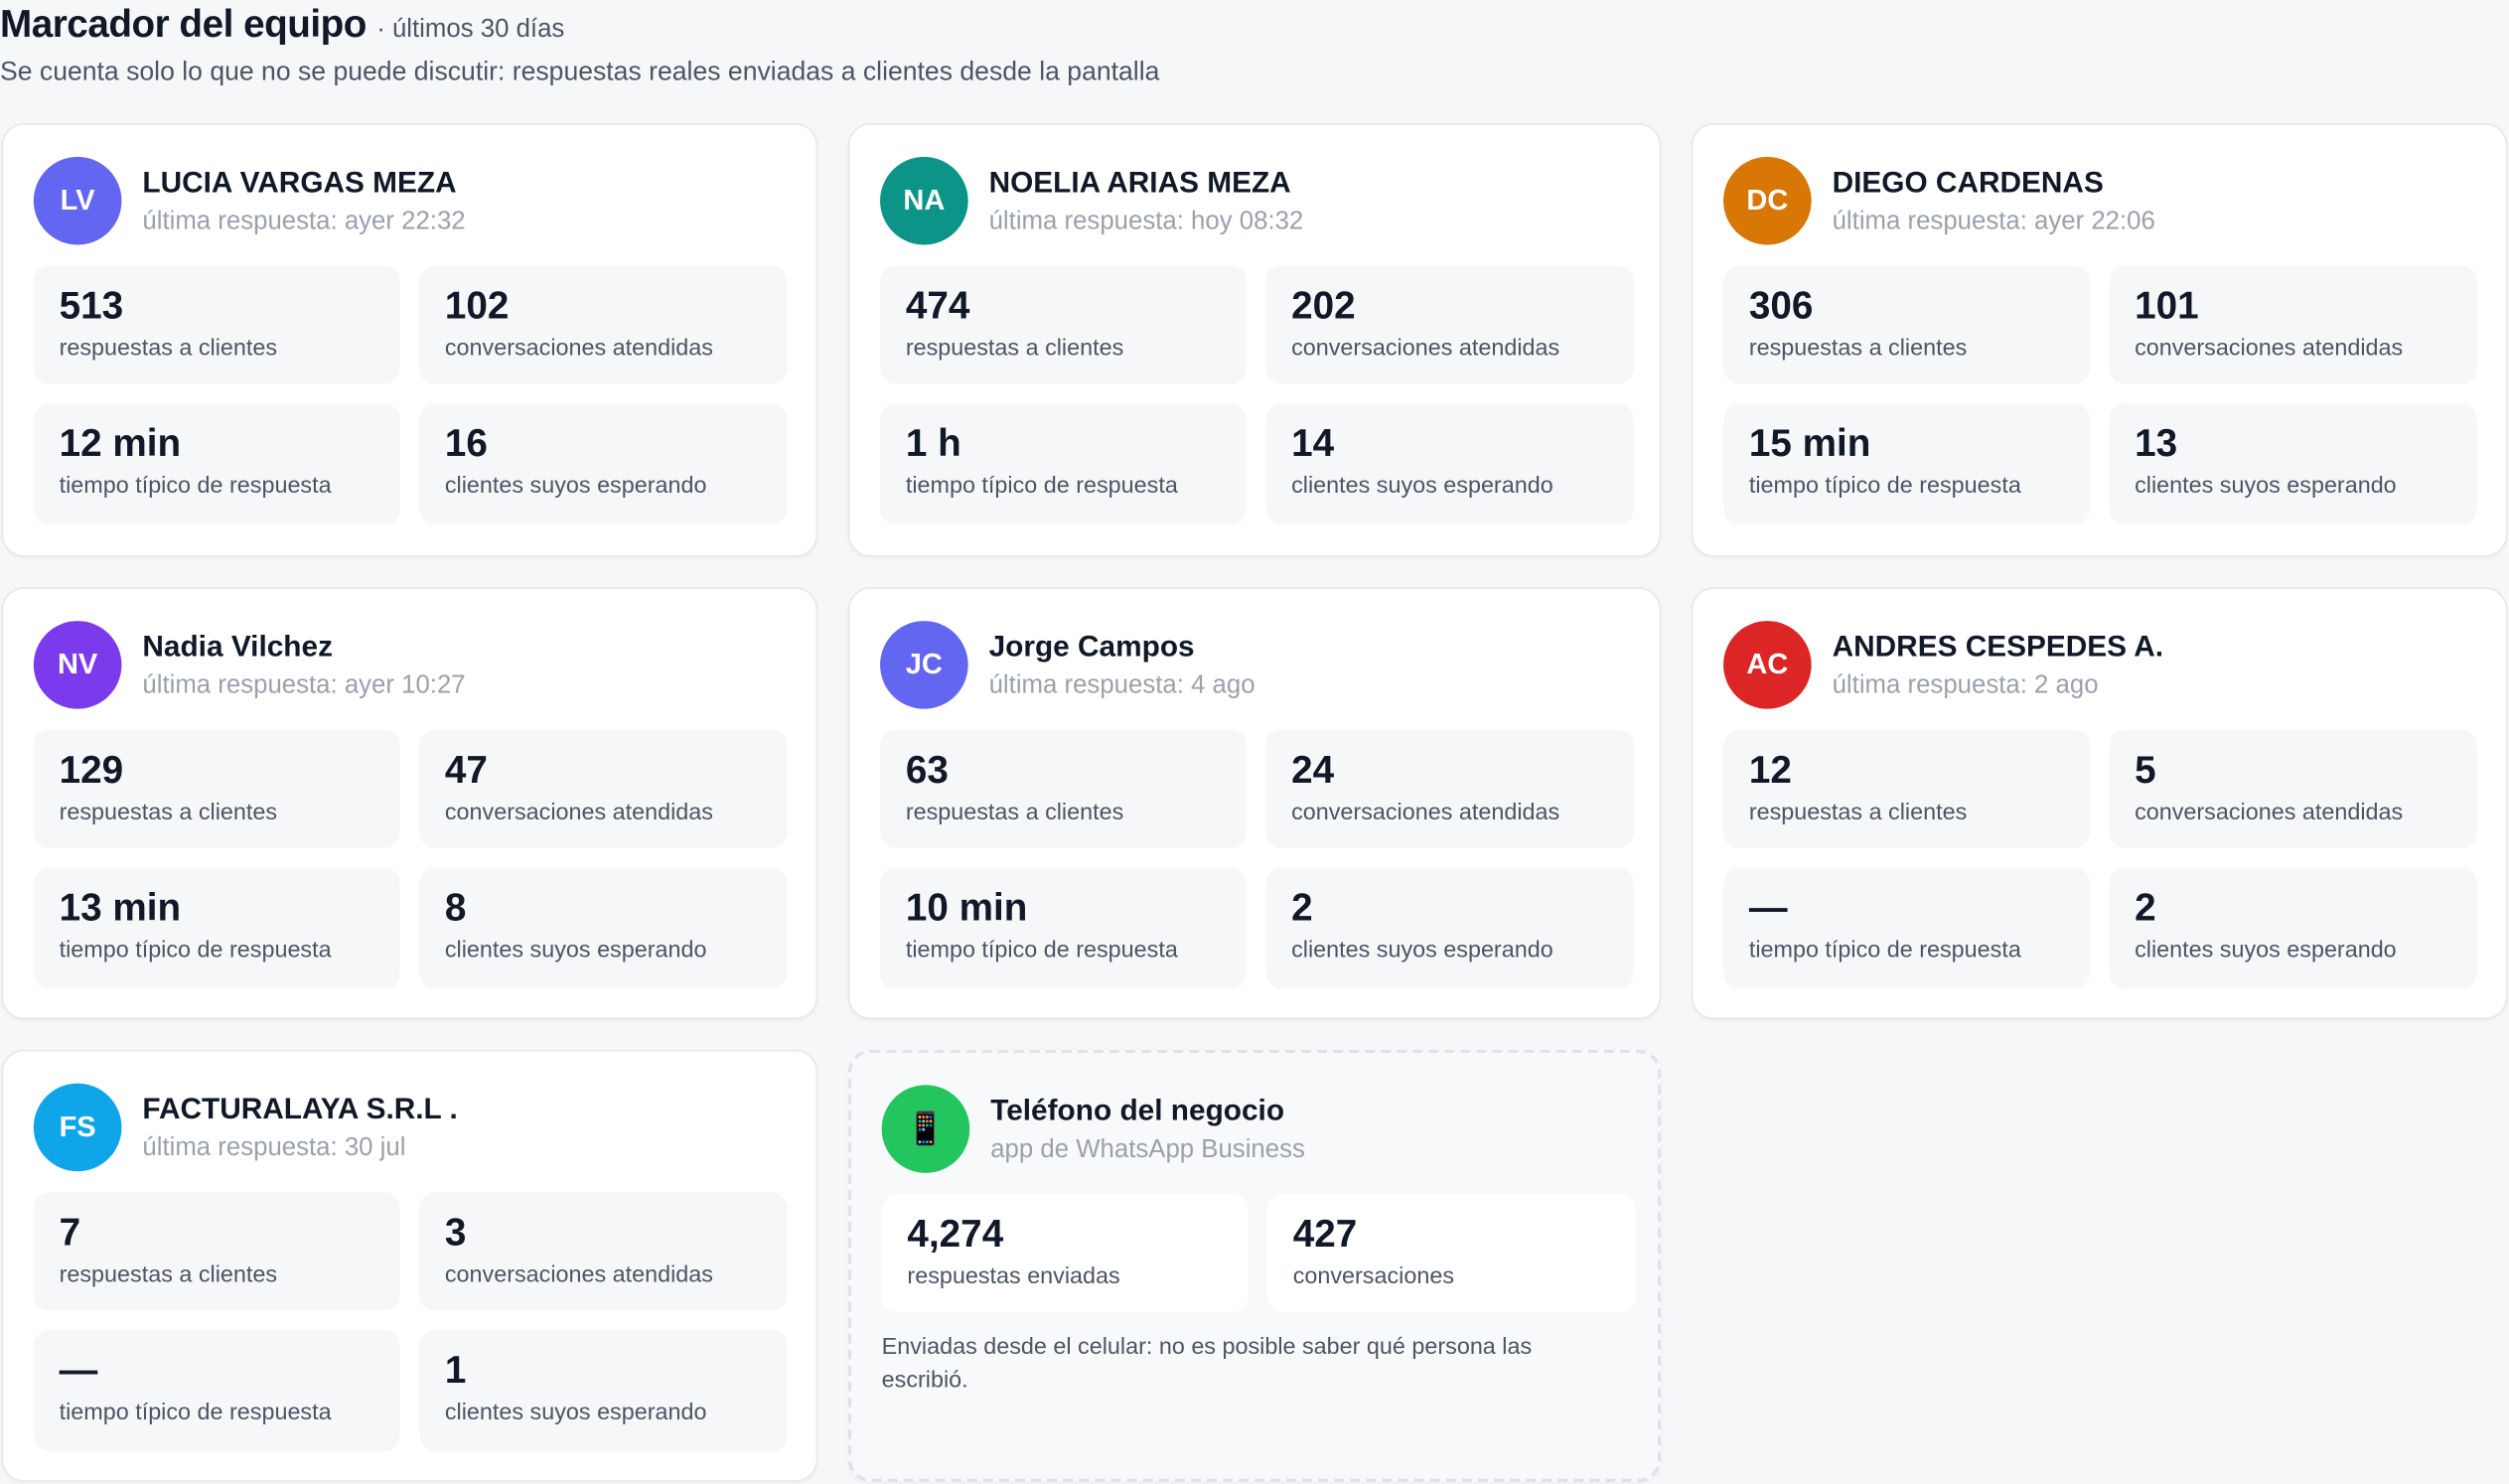 This screenshot has height=1484, width=2509. I want to click on last-reply: última respuesta: 30 jul, so click(274, 1147).